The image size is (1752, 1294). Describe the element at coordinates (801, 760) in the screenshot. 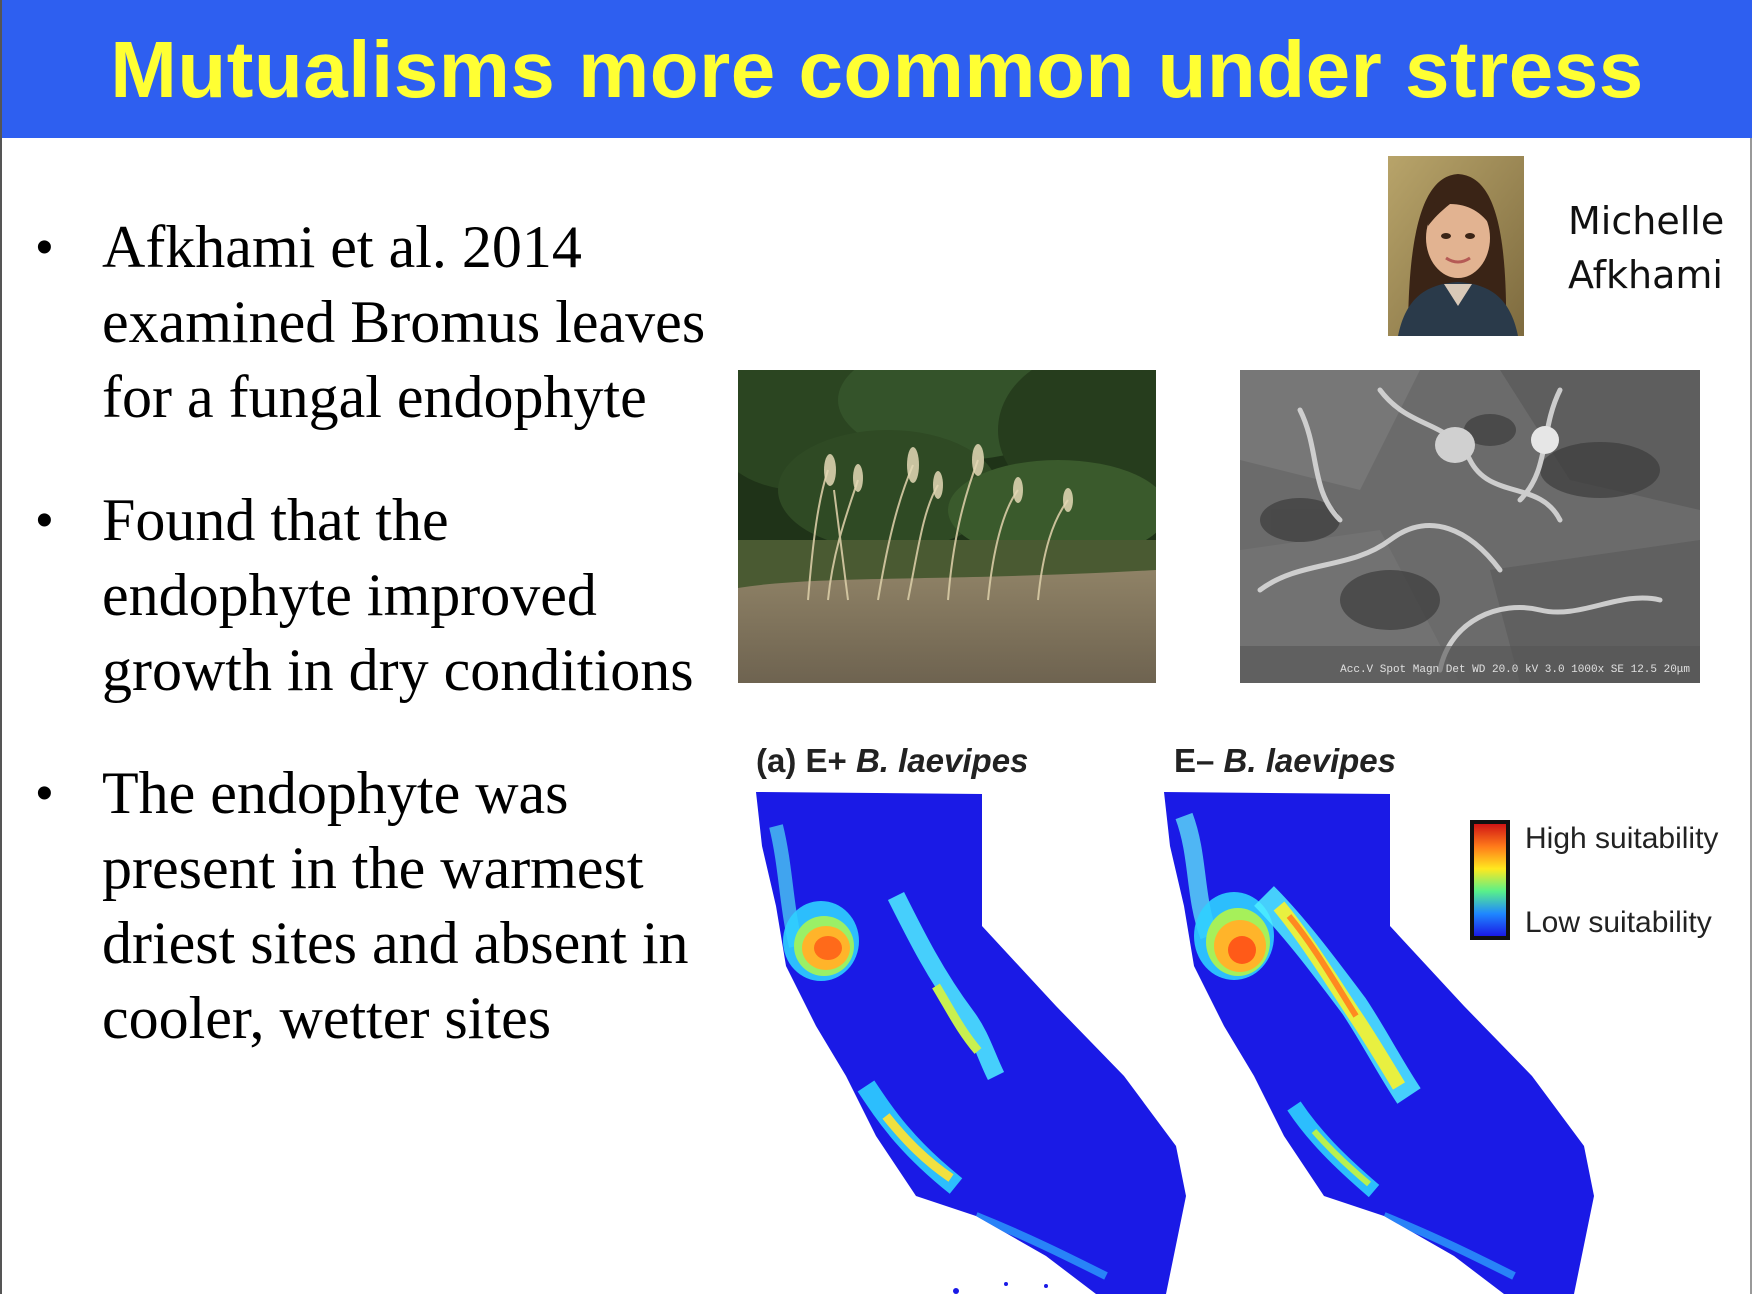

I see `map-label-e-plus-prefix: (a) E+` at that location.